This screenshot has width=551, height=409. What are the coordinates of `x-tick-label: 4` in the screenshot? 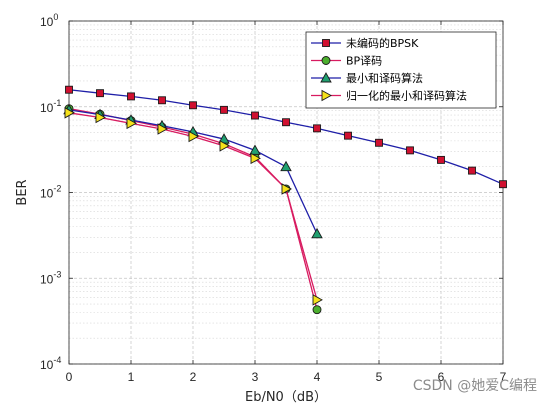 It's located at (317, 377).